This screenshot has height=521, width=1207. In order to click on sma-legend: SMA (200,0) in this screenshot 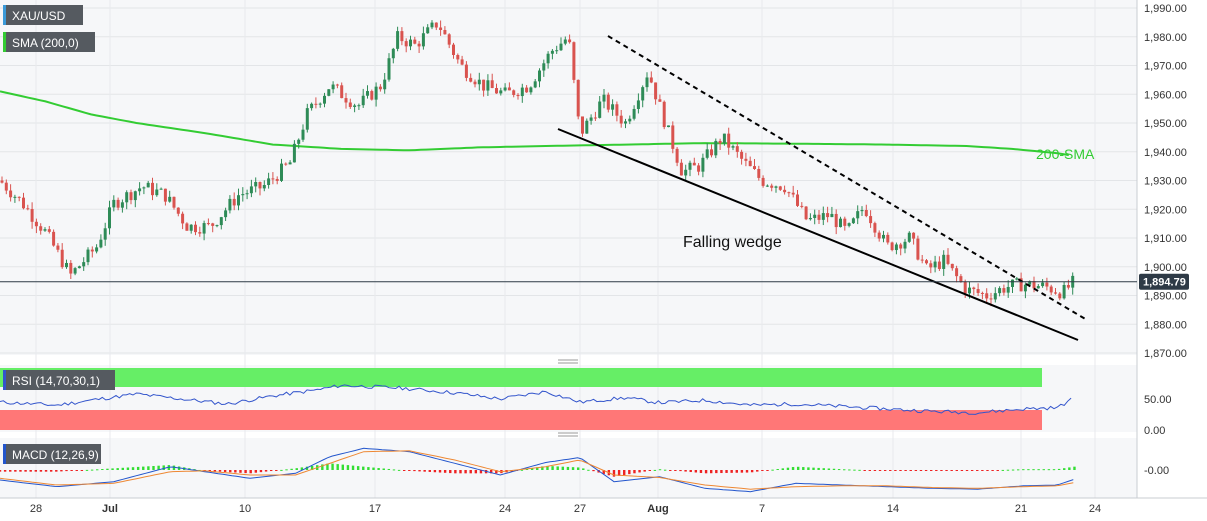, I will do `click(49, 42)`.